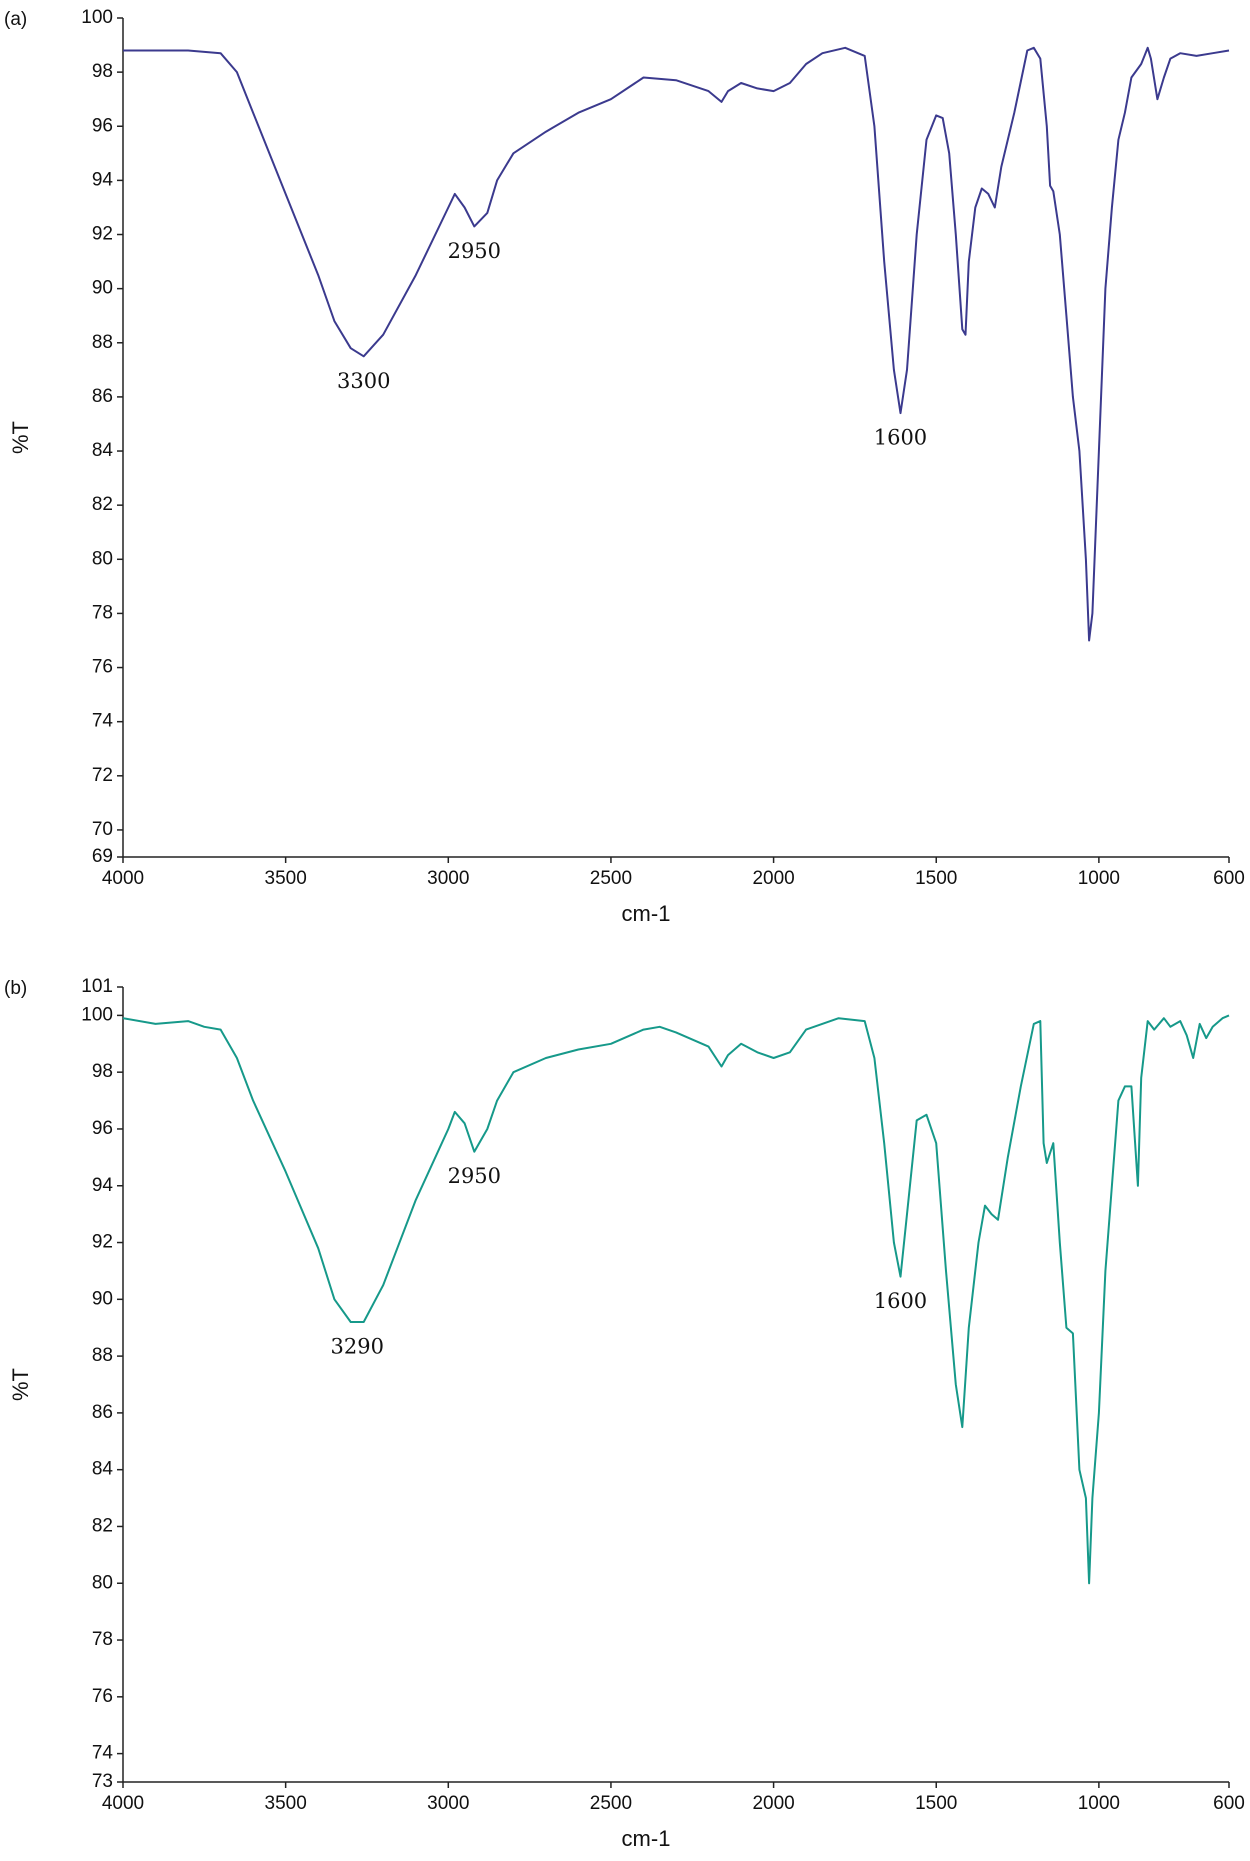 The image size is (1250, 1861). What do you see at coordinates (15, 988) in the screenshot?
I see `panel-label: (b)` at bounding box center [15, 988].